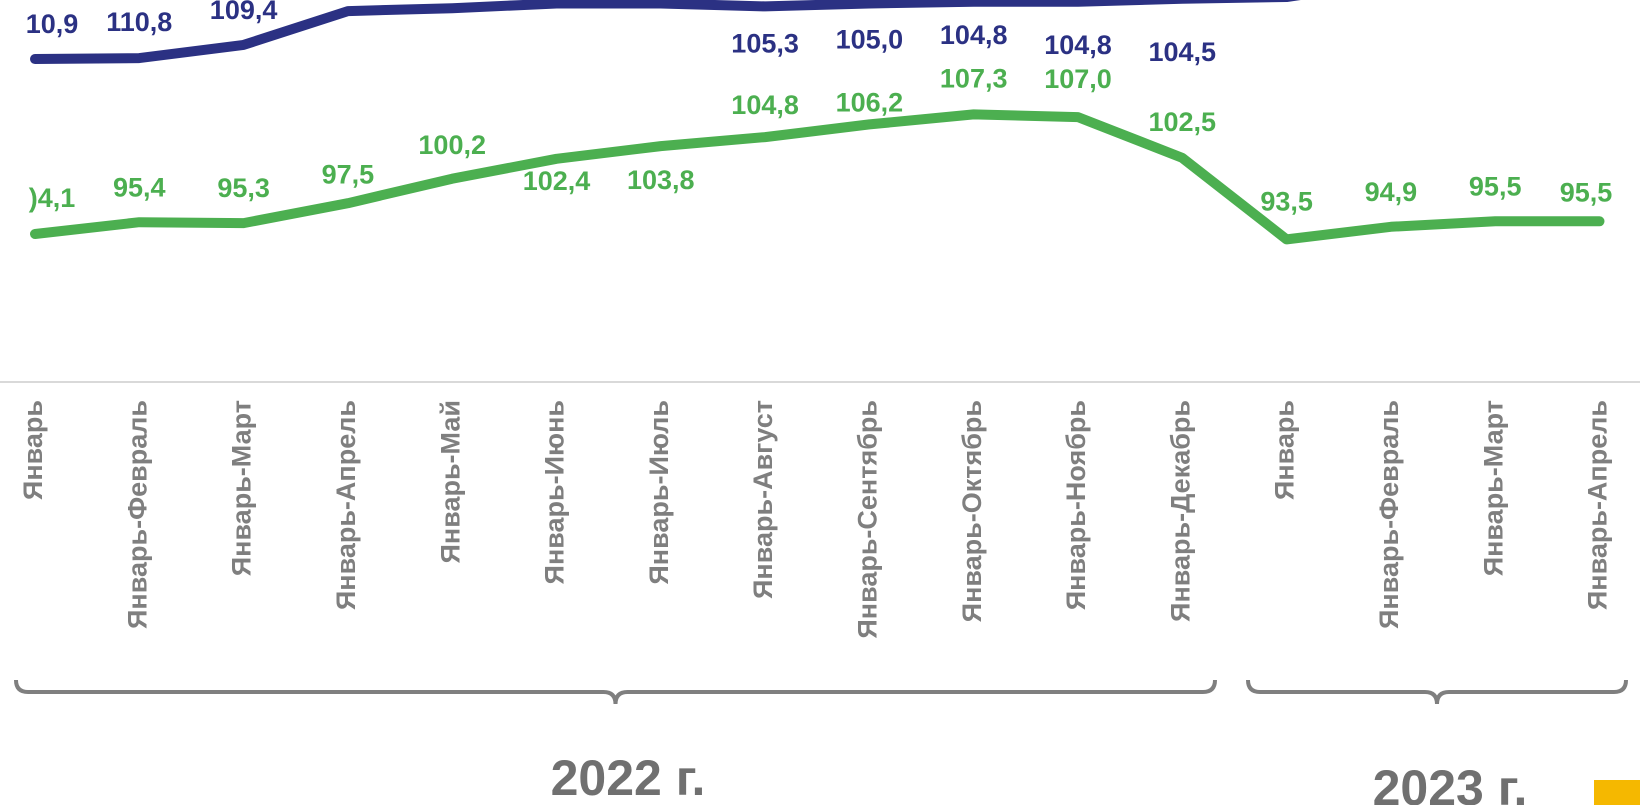 This screenshot has width=1640, height=805. I want to click on data-label-s1-0: 10,9, so click(52, 24).